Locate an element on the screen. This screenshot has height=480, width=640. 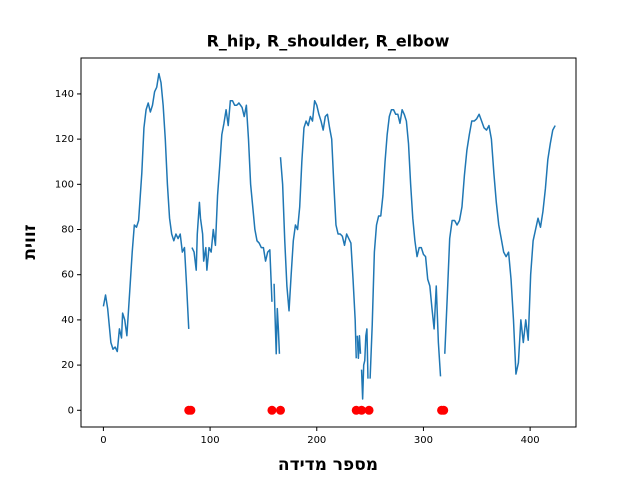
y-tick-label: 20 is located at coordinates (67, 365).